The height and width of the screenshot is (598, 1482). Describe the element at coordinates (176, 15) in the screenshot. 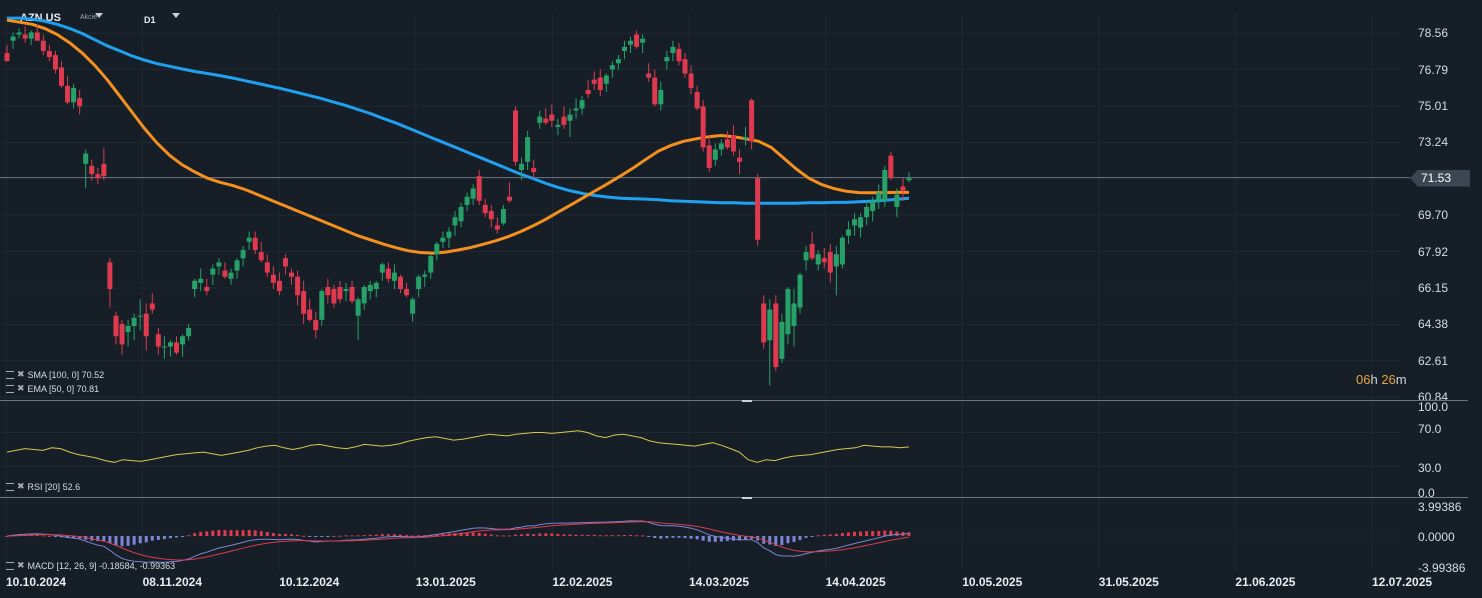

I see `timeframe-dropdown-icon` at that location.